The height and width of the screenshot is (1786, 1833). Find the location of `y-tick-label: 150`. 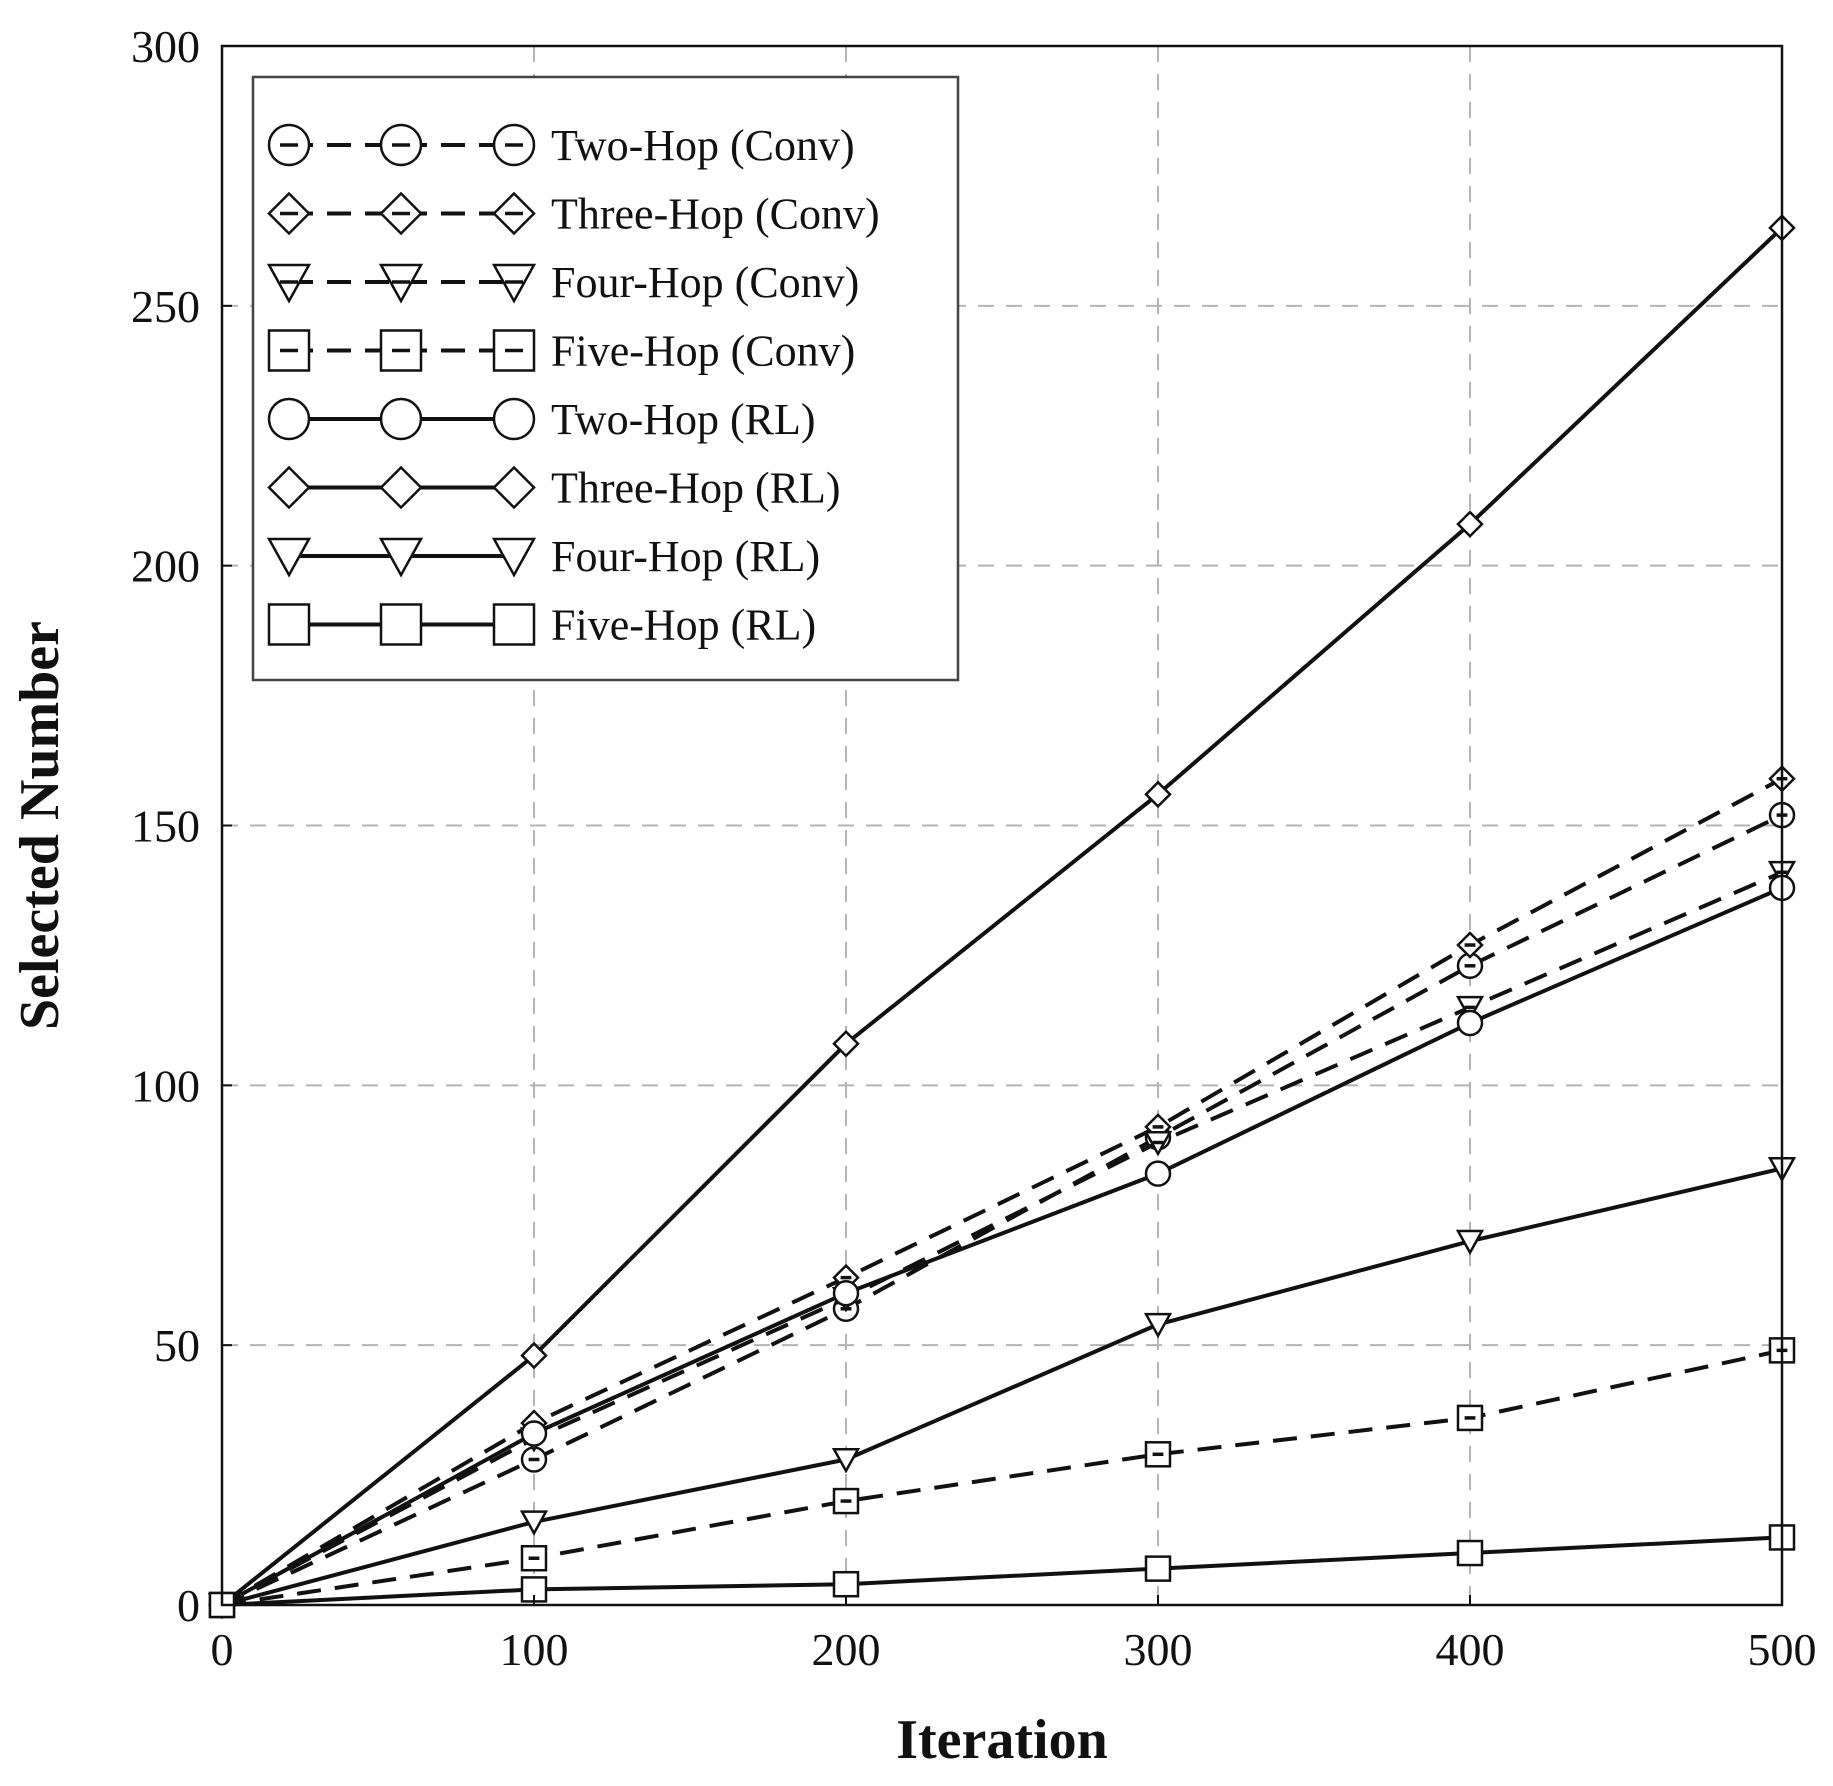

y-tick-label: 150 is located at coordinates (165, 826).